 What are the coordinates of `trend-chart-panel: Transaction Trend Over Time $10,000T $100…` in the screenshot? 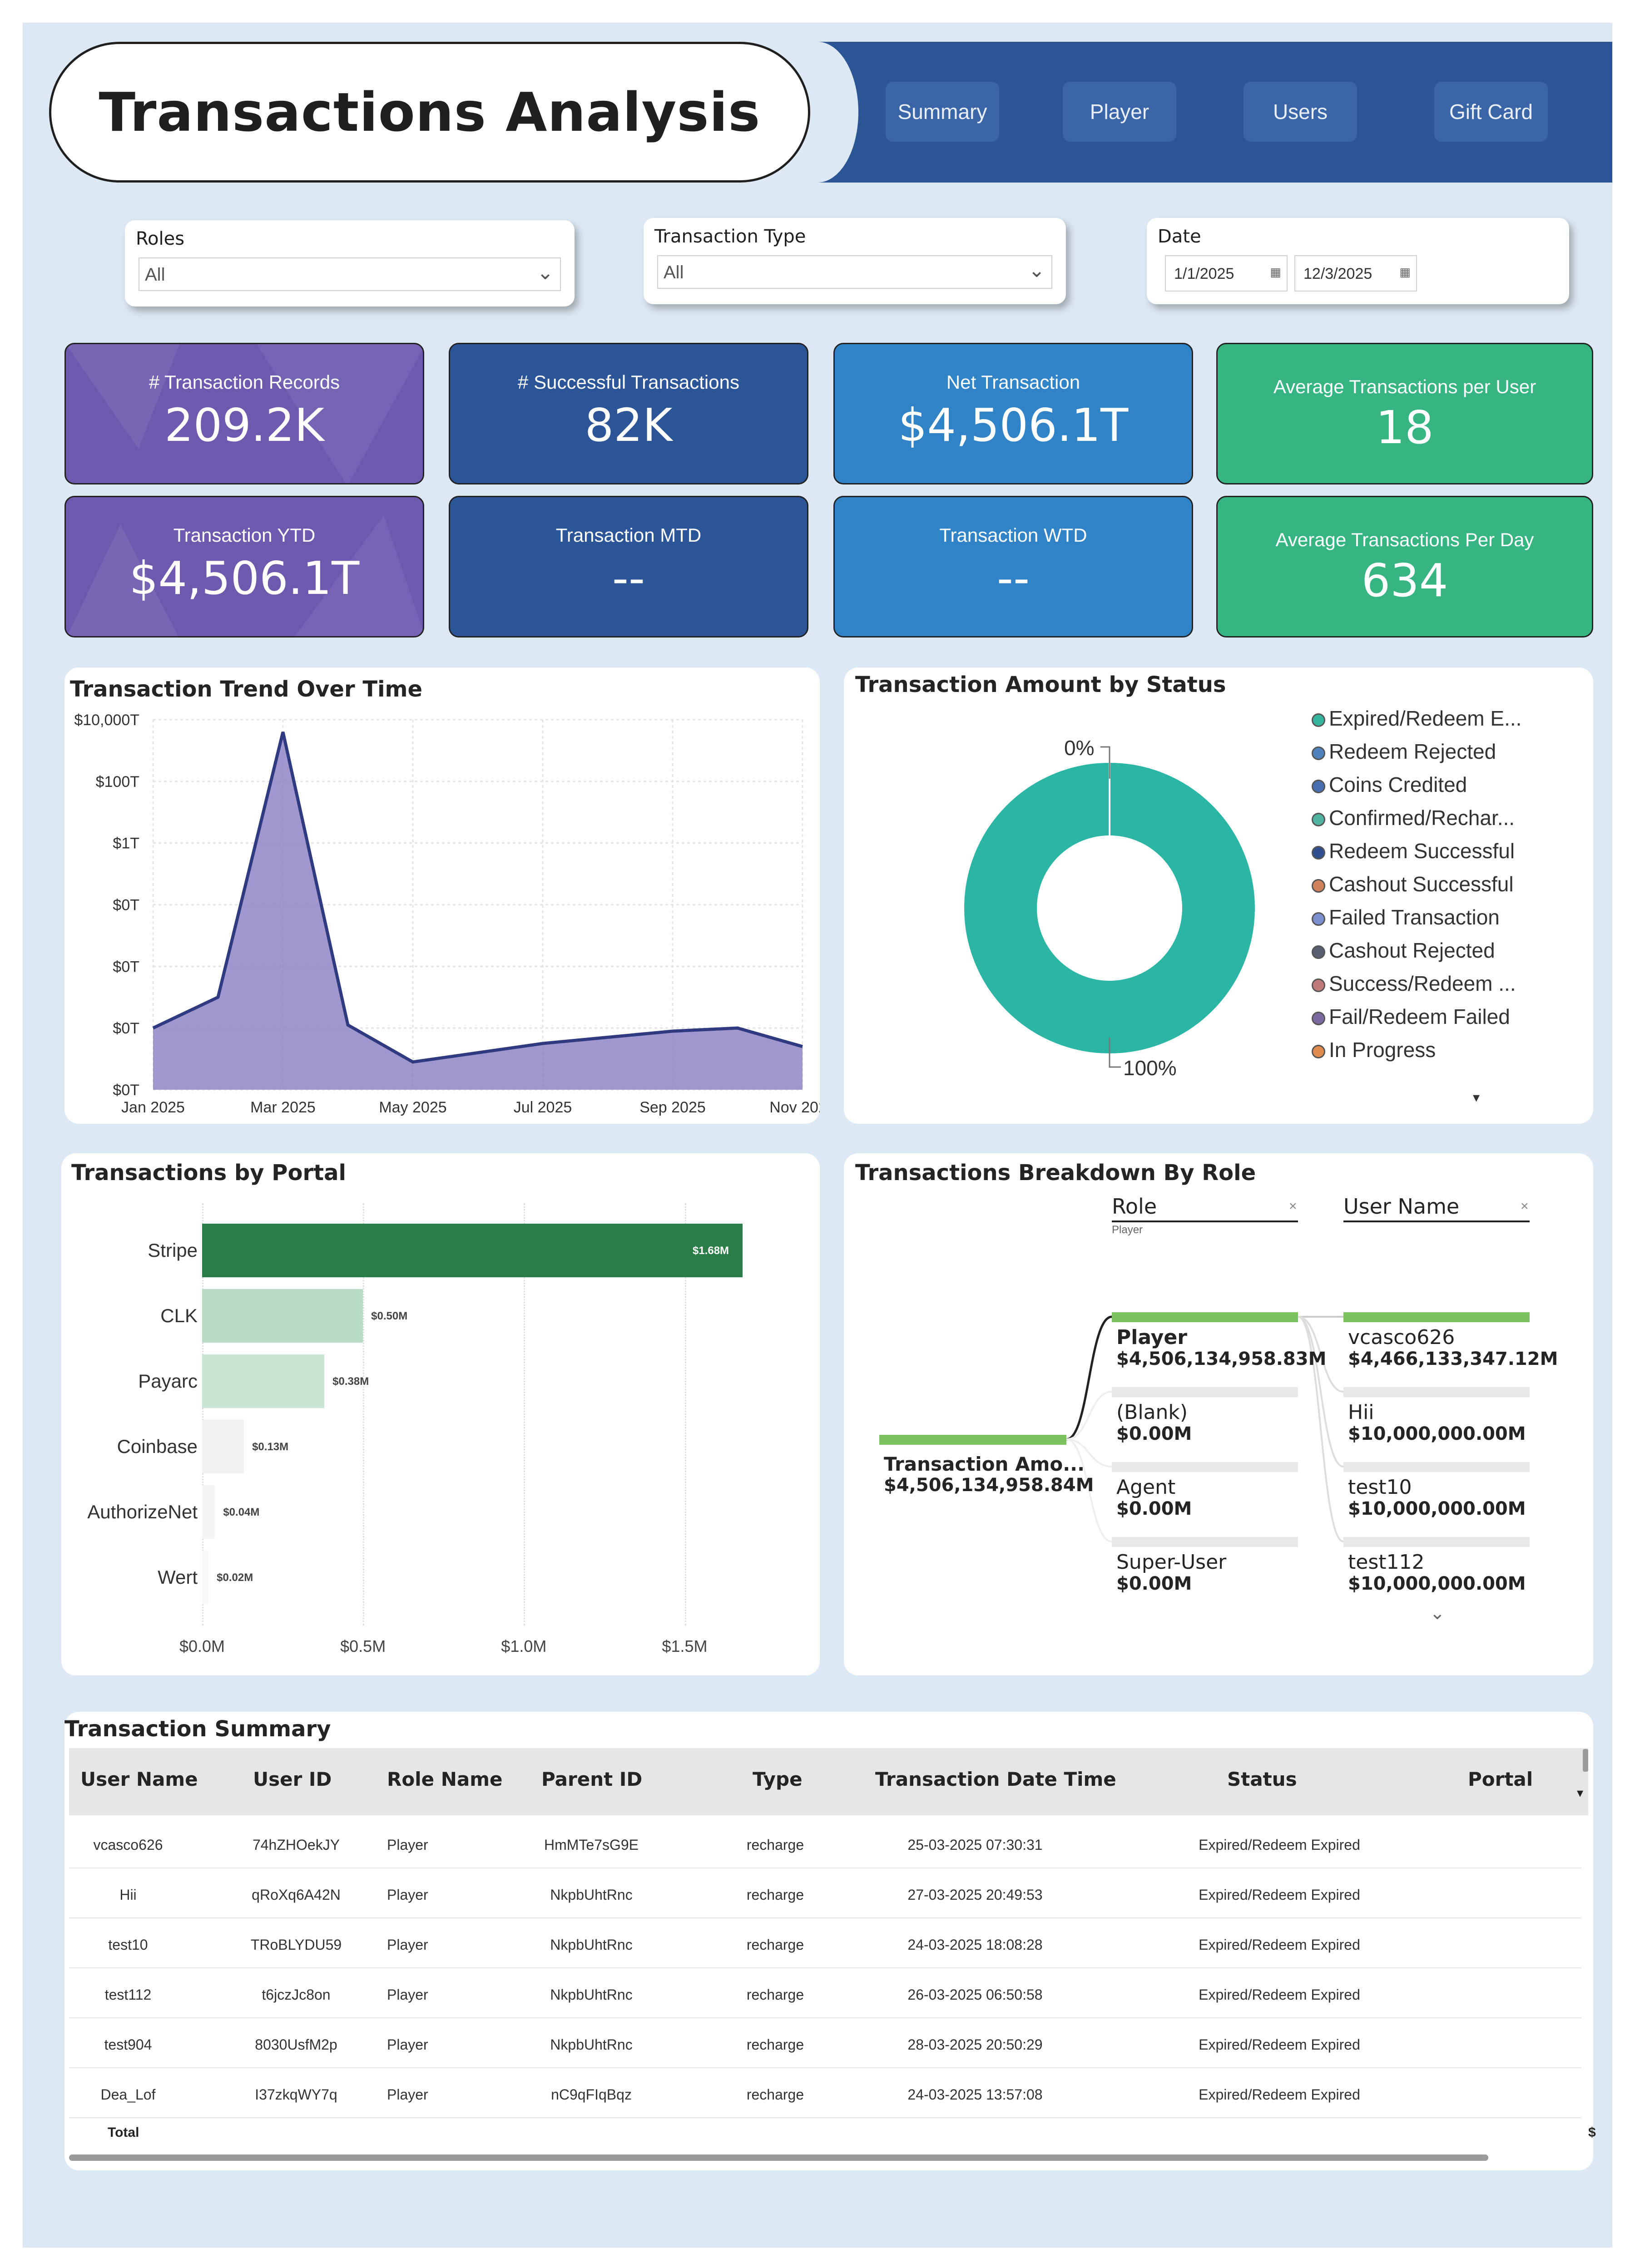 It's located at (442, 896).